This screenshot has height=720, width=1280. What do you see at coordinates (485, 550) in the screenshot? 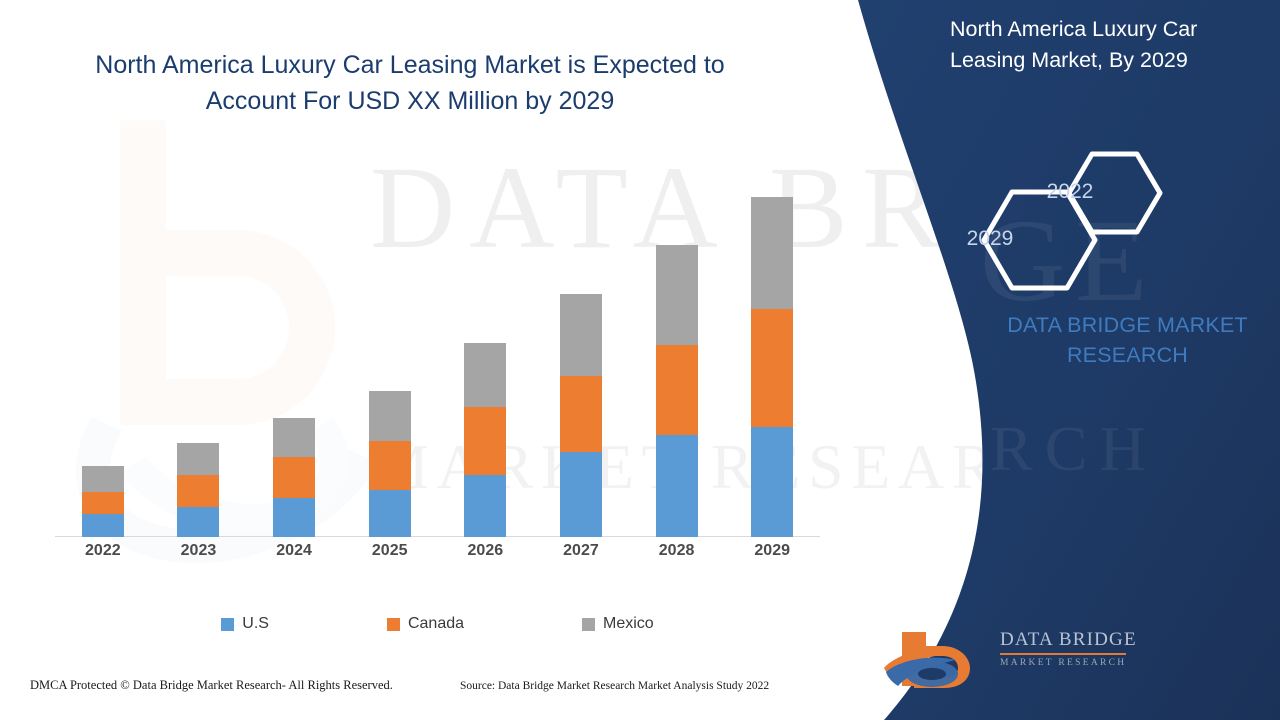
I see `x-axis-label: 2026` at bounding box center [485, 550].